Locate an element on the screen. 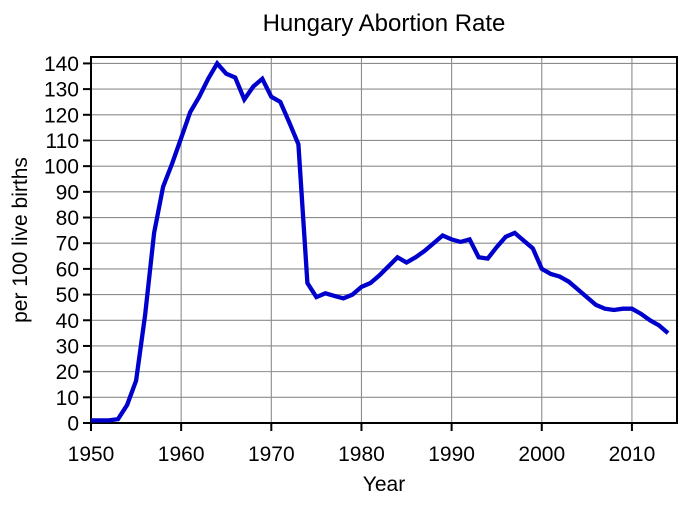 The width and height of the screenshot is (685, 512). y-tick-label: 60 is located at coordinates (67, 269).